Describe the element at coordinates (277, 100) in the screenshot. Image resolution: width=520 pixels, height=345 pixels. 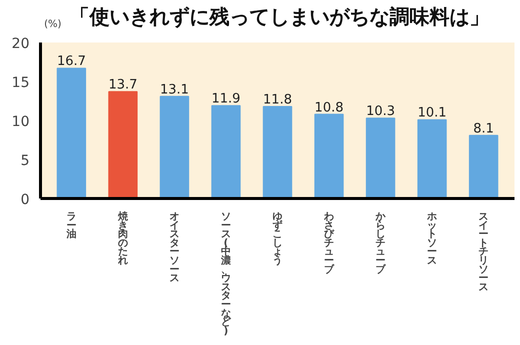
I see `data-label: 11.8` at that location.